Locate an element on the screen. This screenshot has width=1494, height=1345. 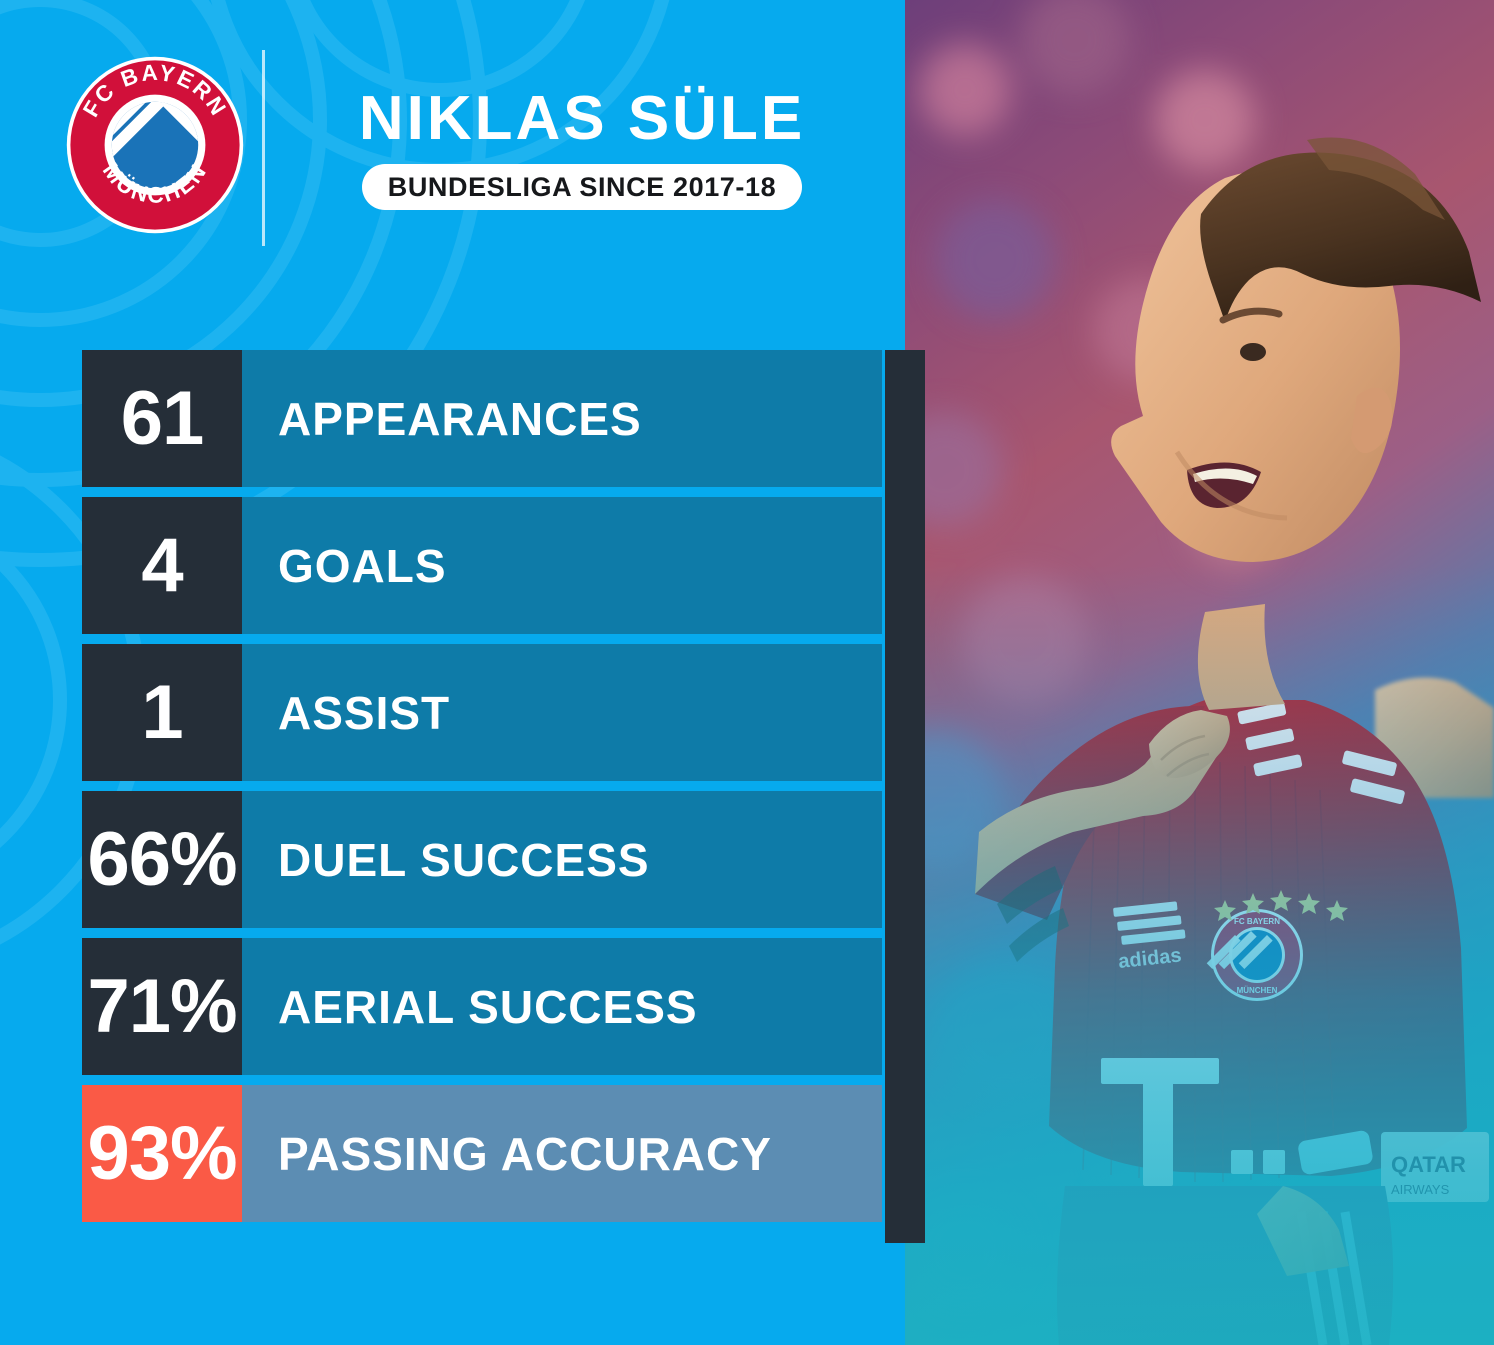
svg-text: FC BAYERN is located at coordinates (1257, 921).